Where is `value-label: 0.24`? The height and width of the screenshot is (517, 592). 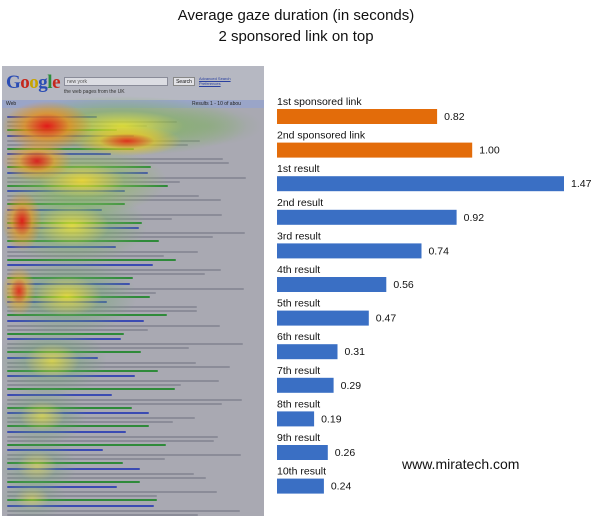
value-label: 0.24 is located at coordinates (341, 487).